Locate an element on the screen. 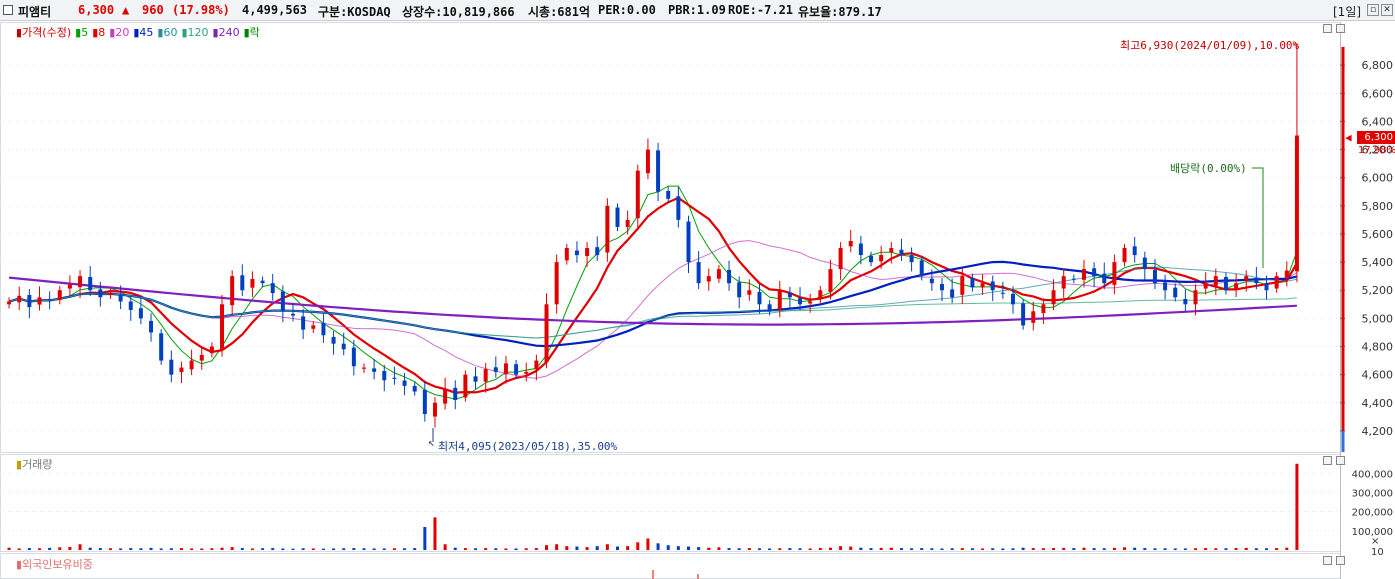 Image resolution: width=1395 pixels, height=579 pixels. y-tick-label: 4,400 is located at coordinates (1378, 403).